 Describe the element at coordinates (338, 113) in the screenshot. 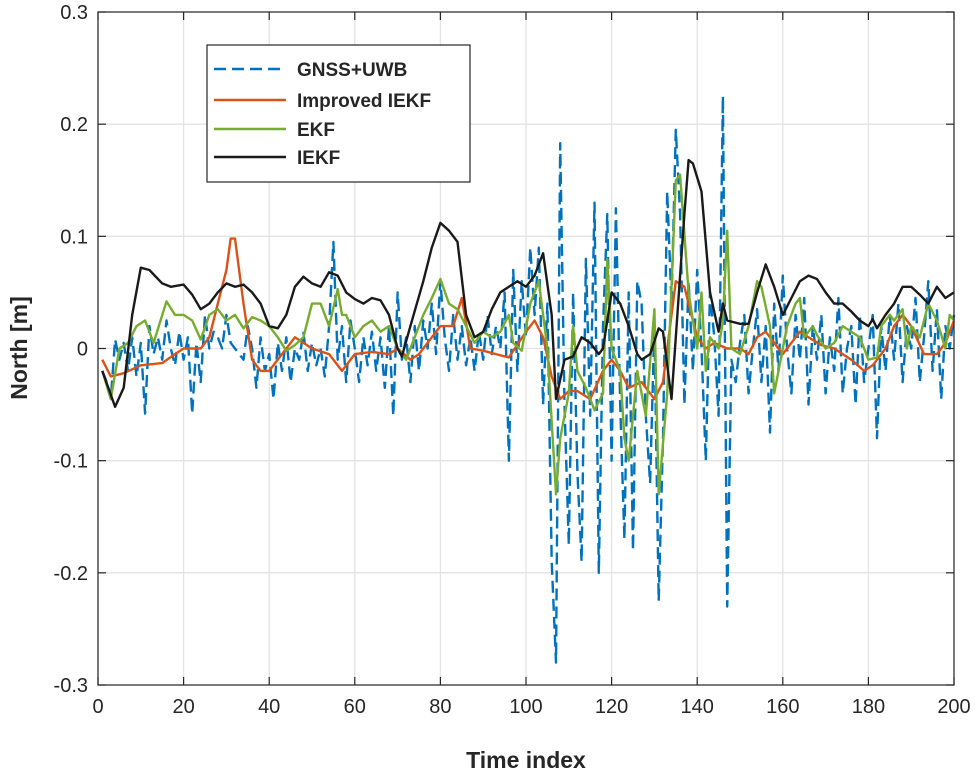

I see `legend: GNSS+UWB Improved IEKF EKF IEKF` at that location.